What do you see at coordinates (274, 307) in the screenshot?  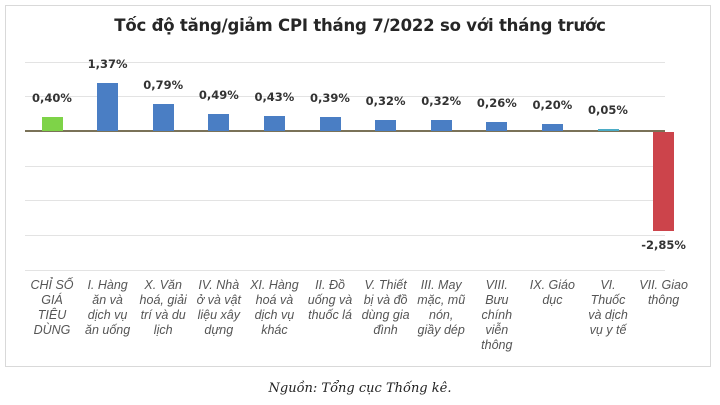 I see `category-label: XI. Hàng hoá và dịch vụ khác` at bounding box center [274, 307].